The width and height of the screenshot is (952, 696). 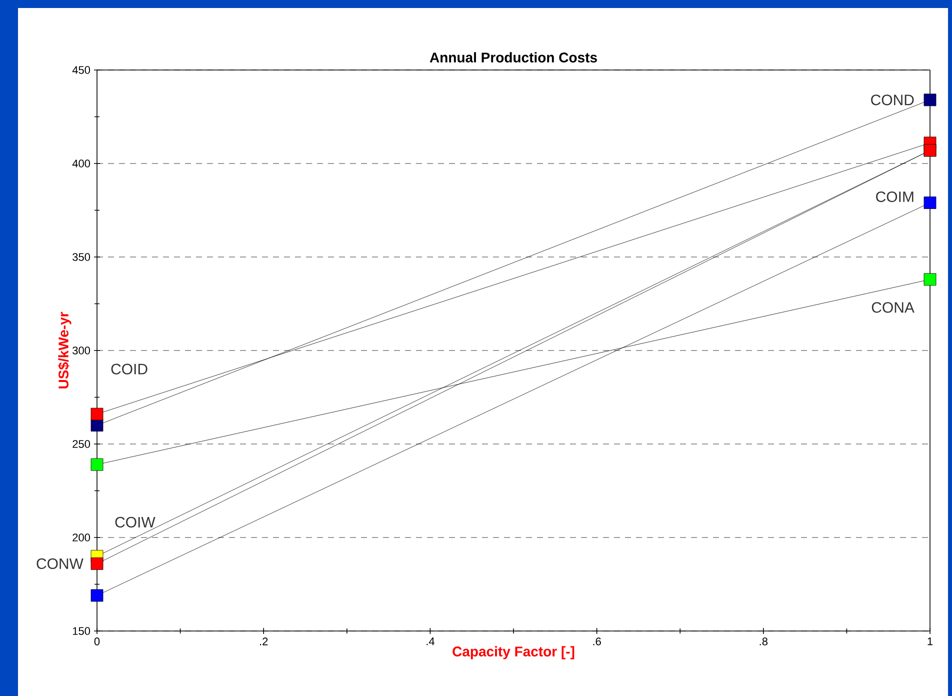 I want to click on x-tick-label: 0, so click(x=97, y=642).